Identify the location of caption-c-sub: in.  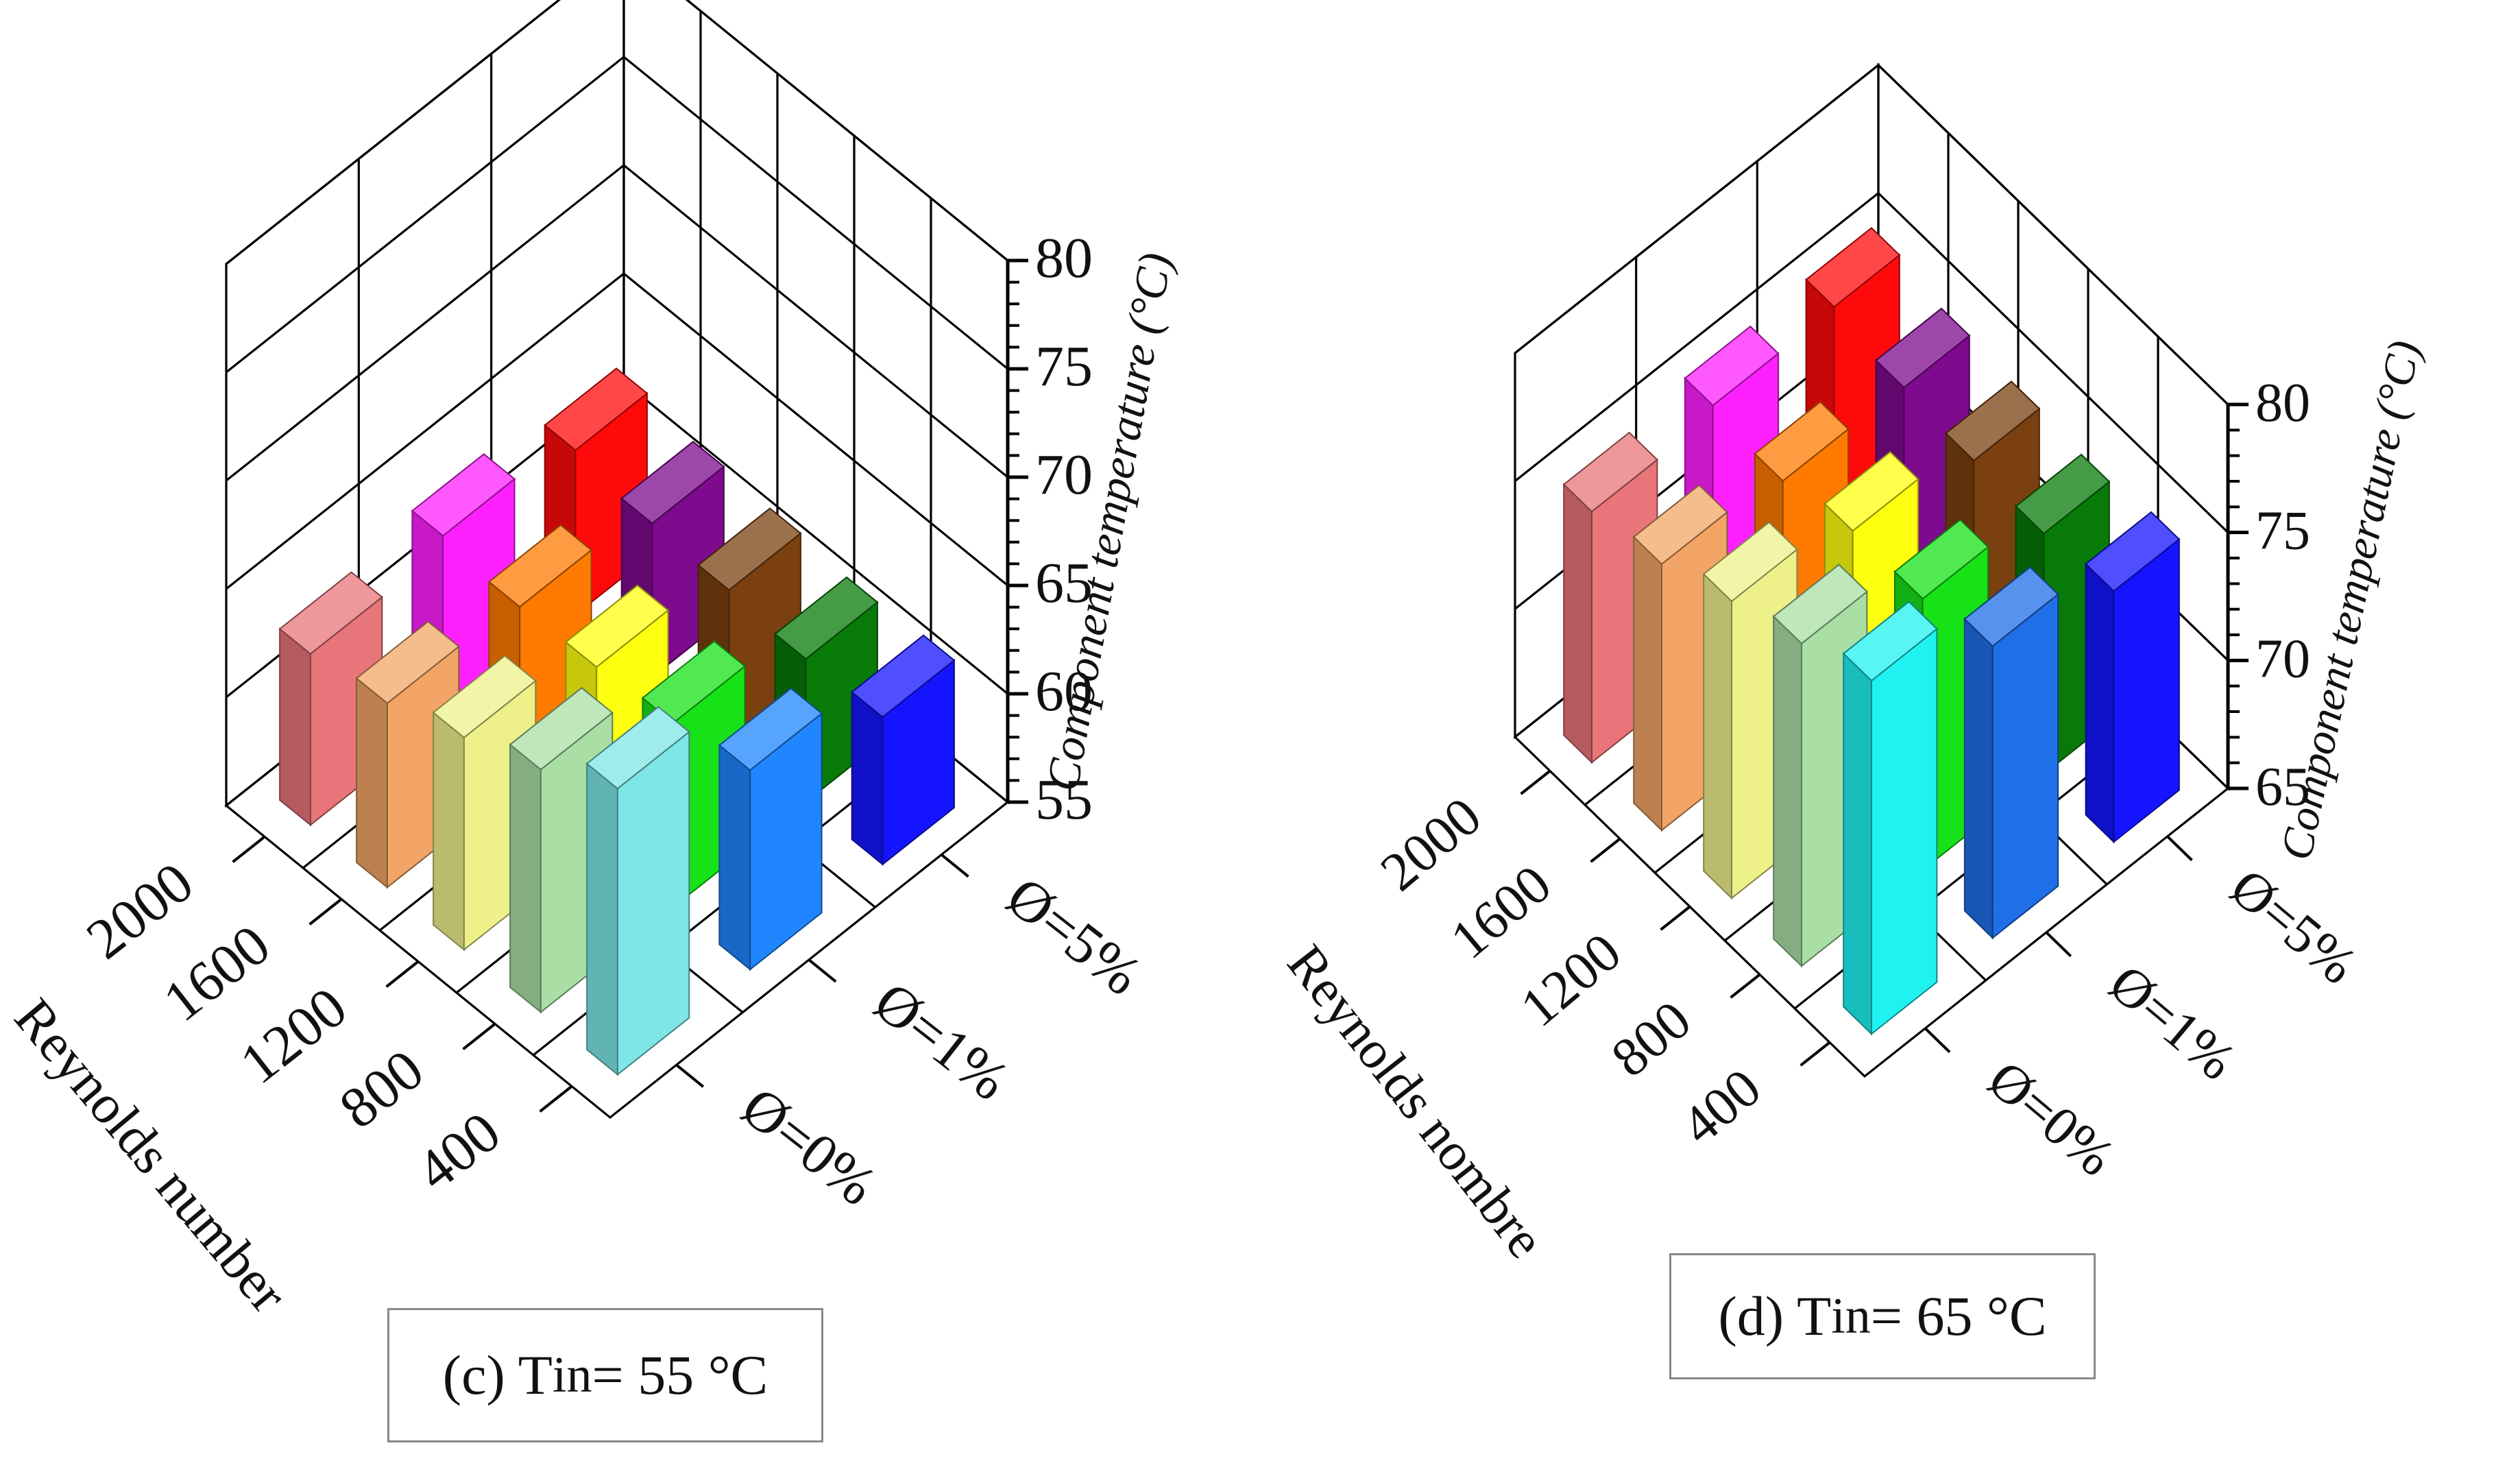
(572, 1374).